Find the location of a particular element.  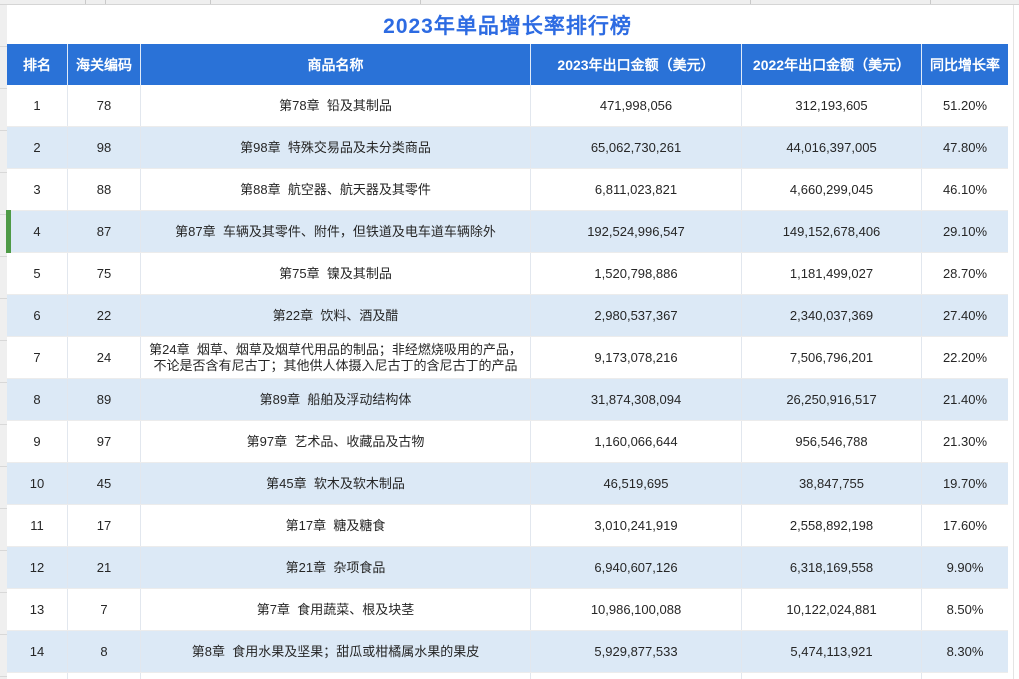

cell-rank: 7 is located at coordinates (37, 357).